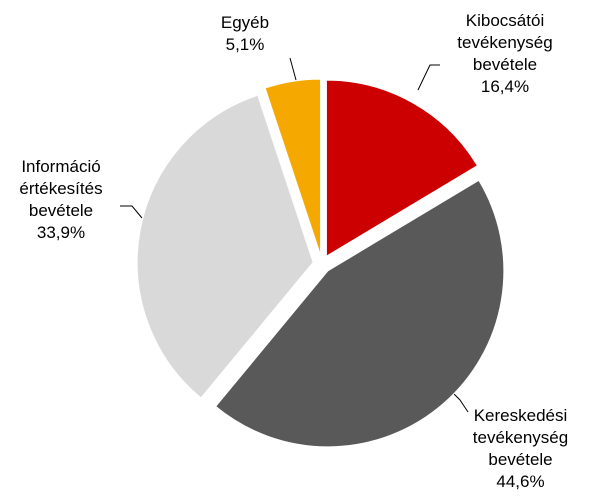 The width and height of the screenshot is (596, 504). Describe the element at coordinates (245, 44) in the screenshot. I see `value-label: 5,1%` at that location.